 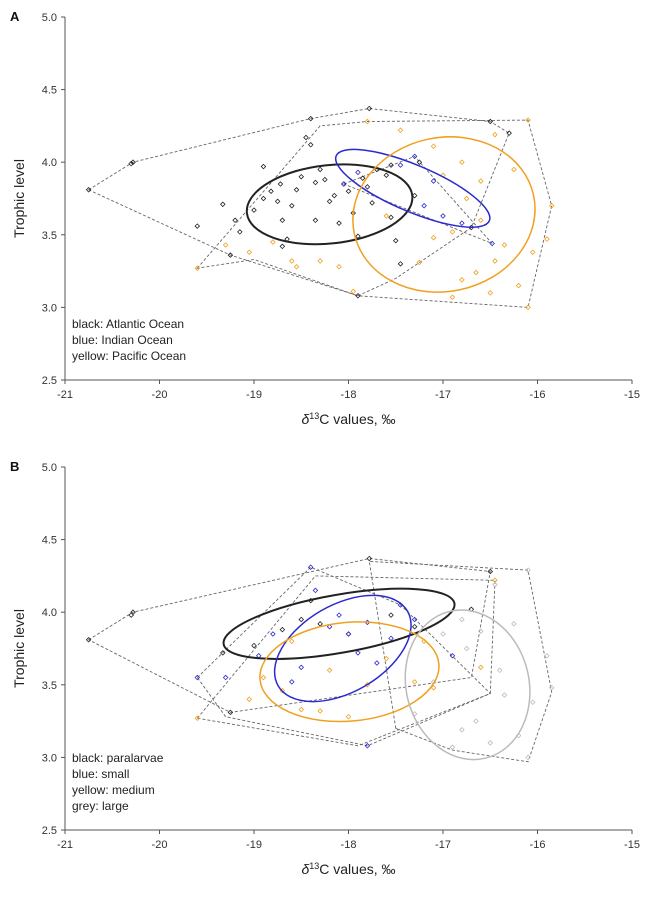 I want to click on ellipse-yellow, so click(x=444, y=214).